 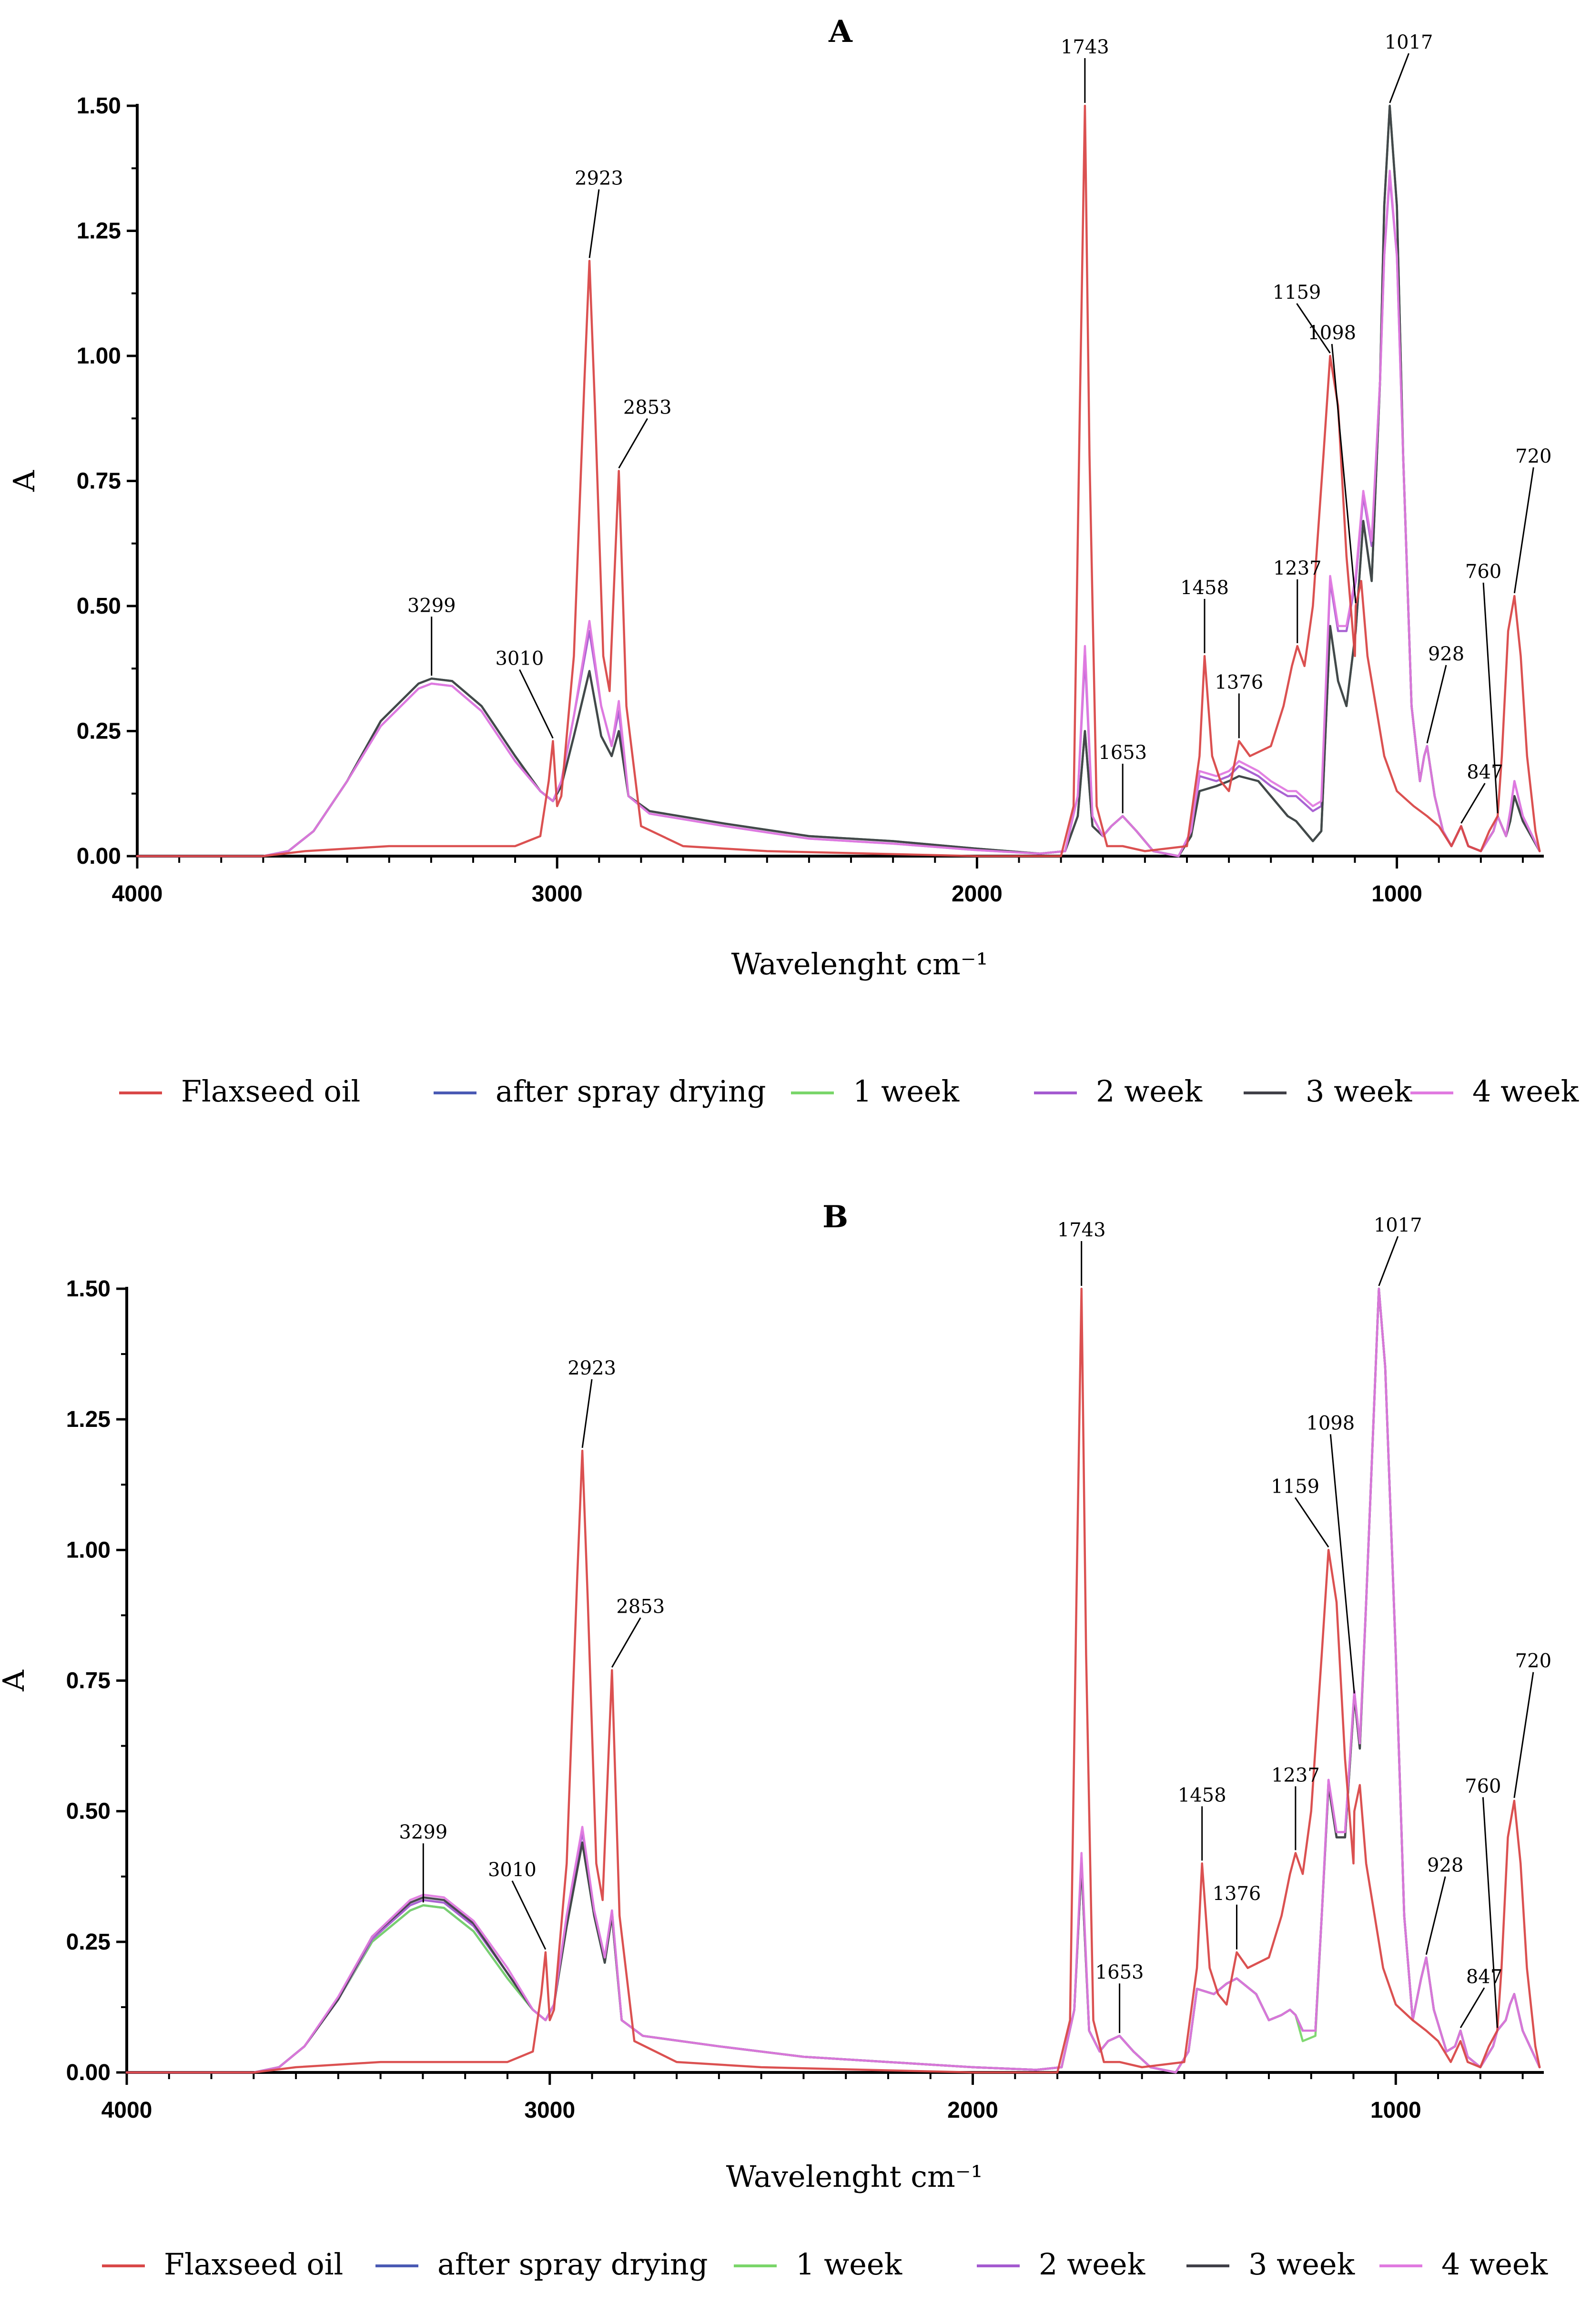 I want to click on panel-title: B, so click(x=835, y=1217).